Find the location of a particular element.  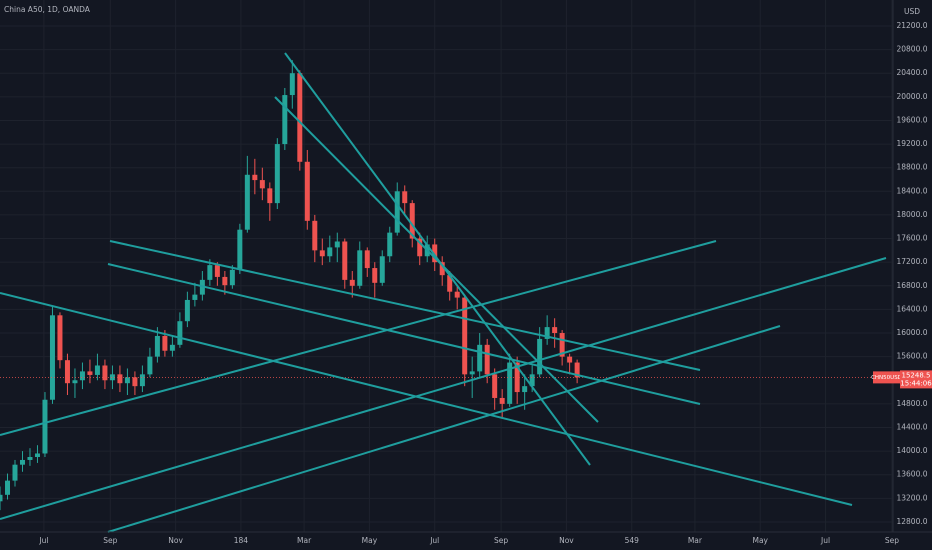

y-tick-label: 13600.0 is located at coordinates (911, 474).